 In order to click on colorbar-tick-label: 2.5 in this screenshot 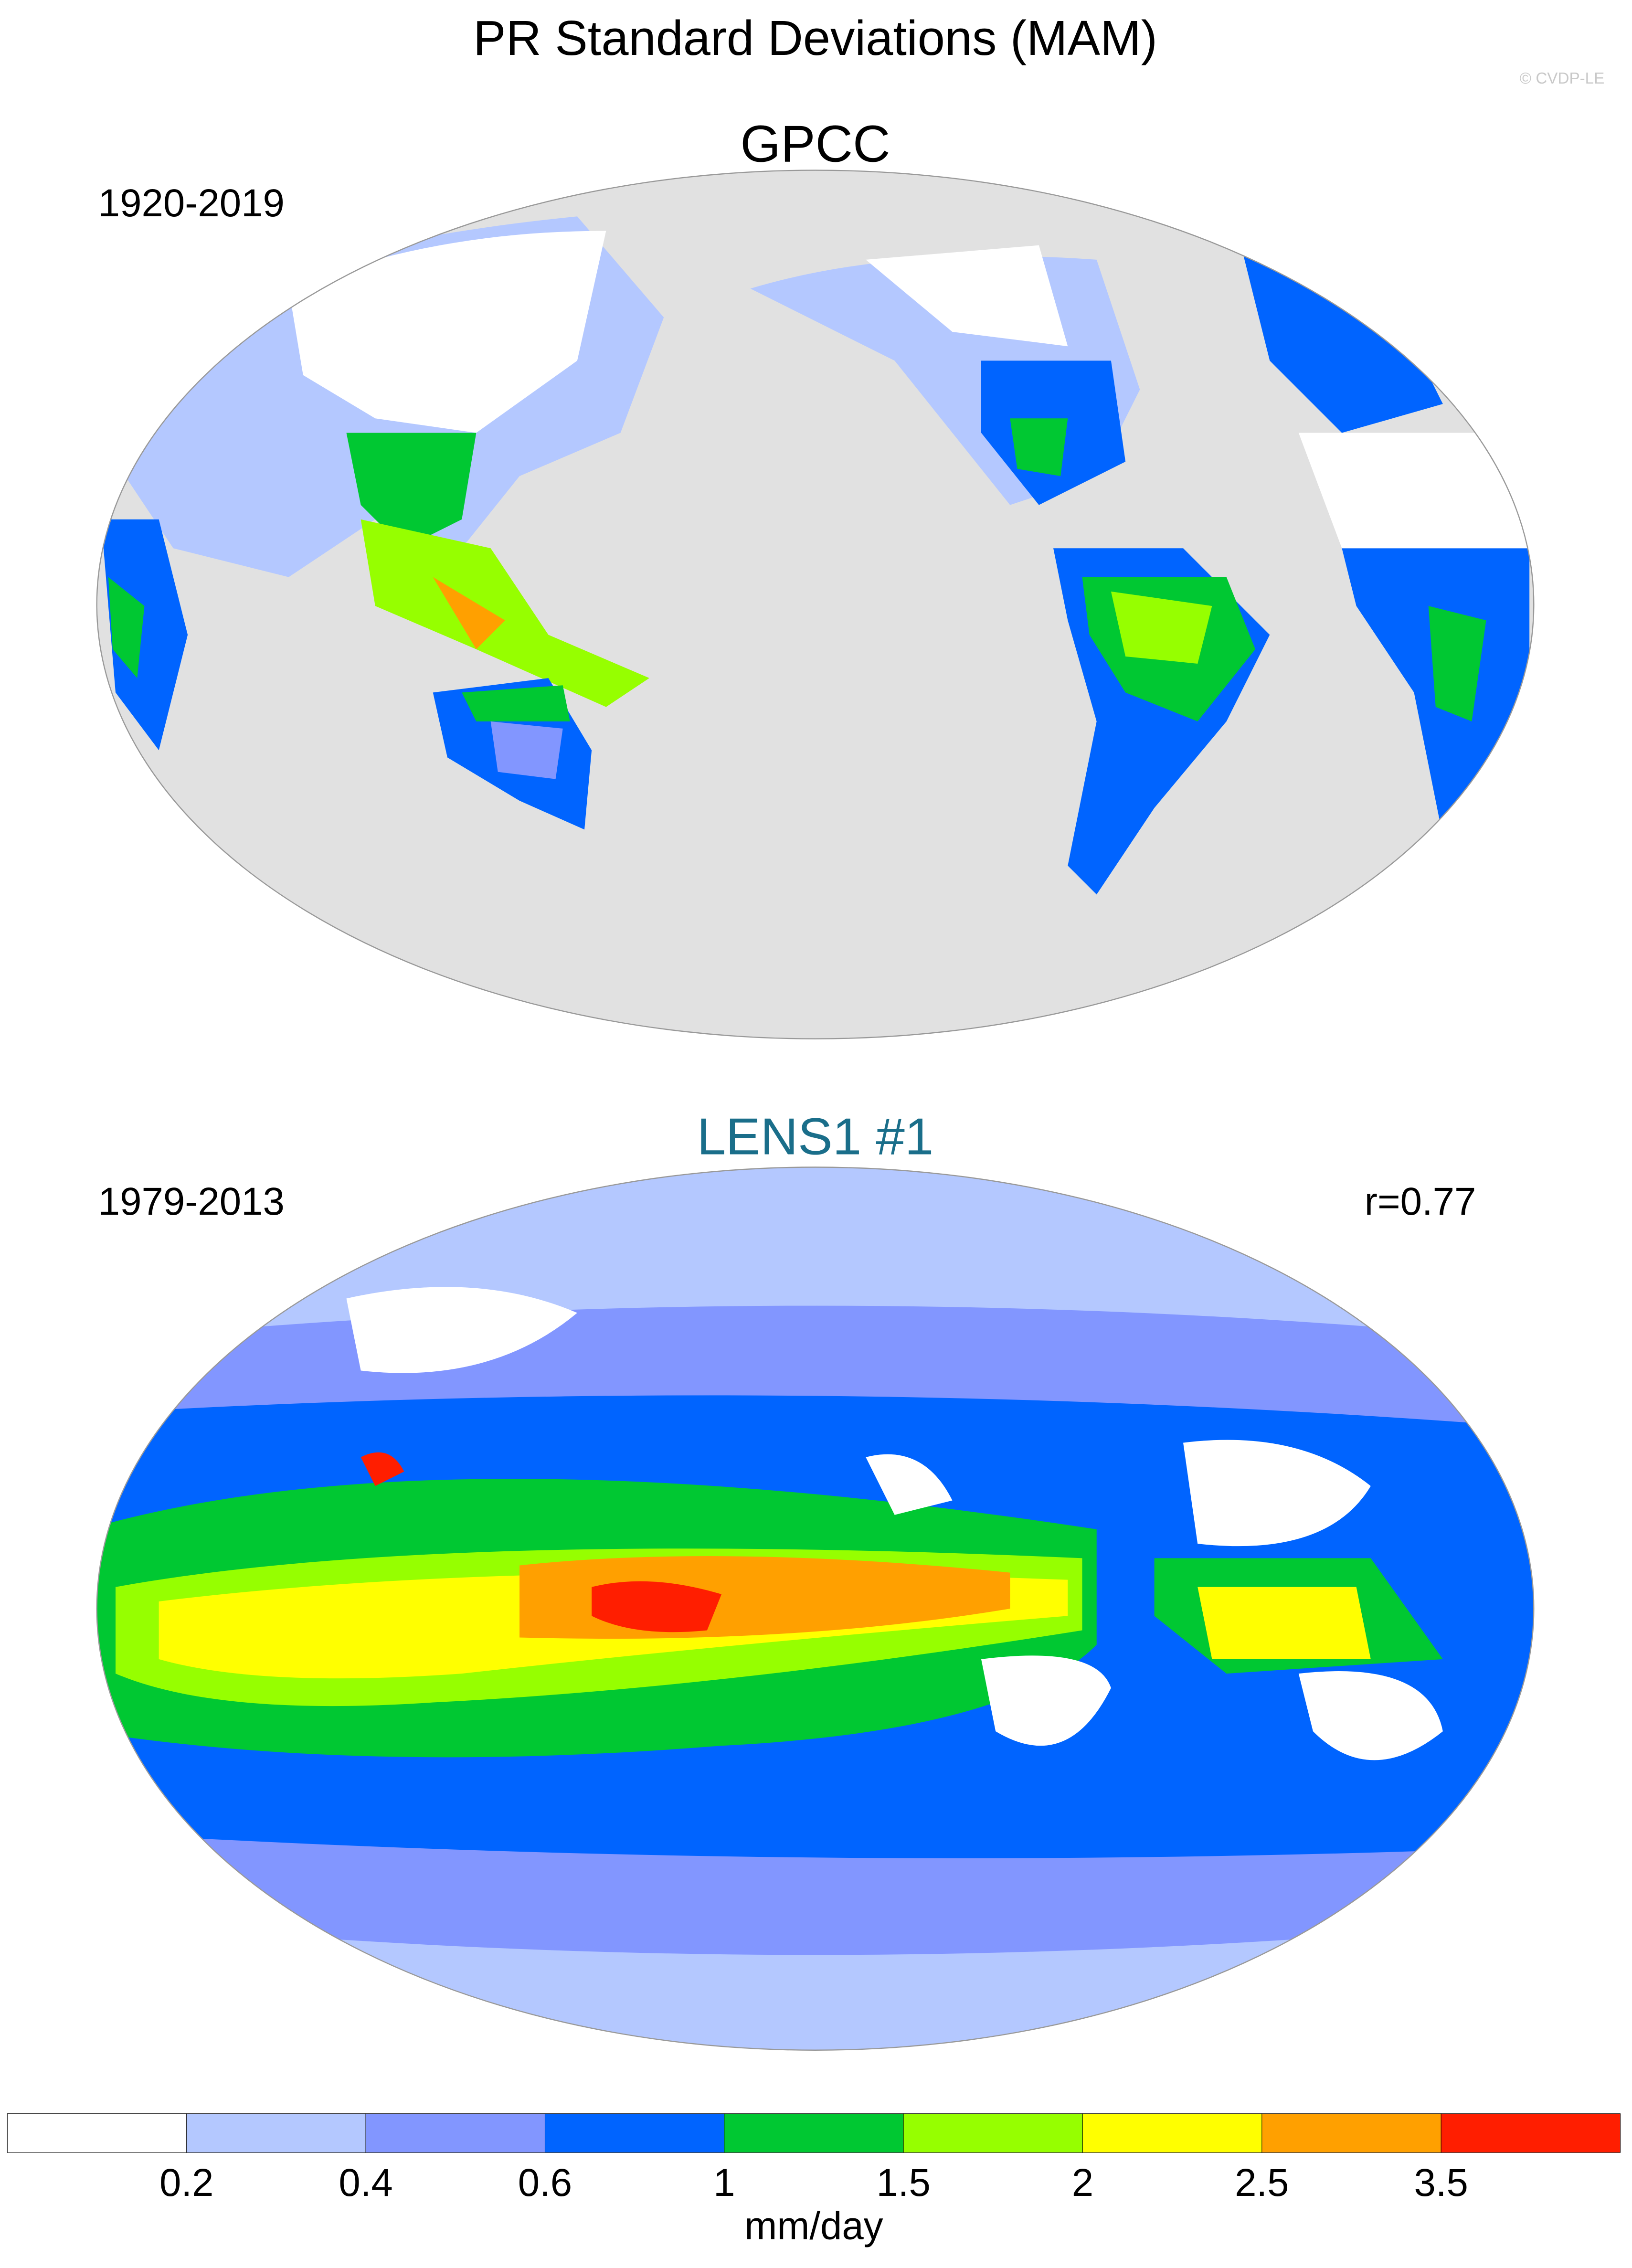, I will do `click(1262, 2182)`.